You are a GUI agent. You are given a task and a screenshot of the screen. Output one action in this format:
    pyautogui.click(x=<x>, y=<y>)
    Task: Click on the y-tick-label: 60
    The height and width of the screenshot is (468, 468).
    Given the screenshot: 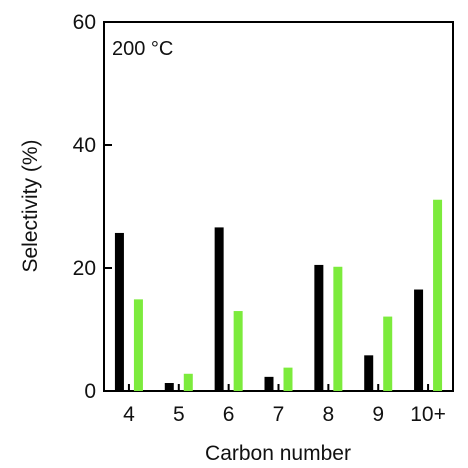 What is the action you would take?
    pyautogui.click(x=84, y=22)
    